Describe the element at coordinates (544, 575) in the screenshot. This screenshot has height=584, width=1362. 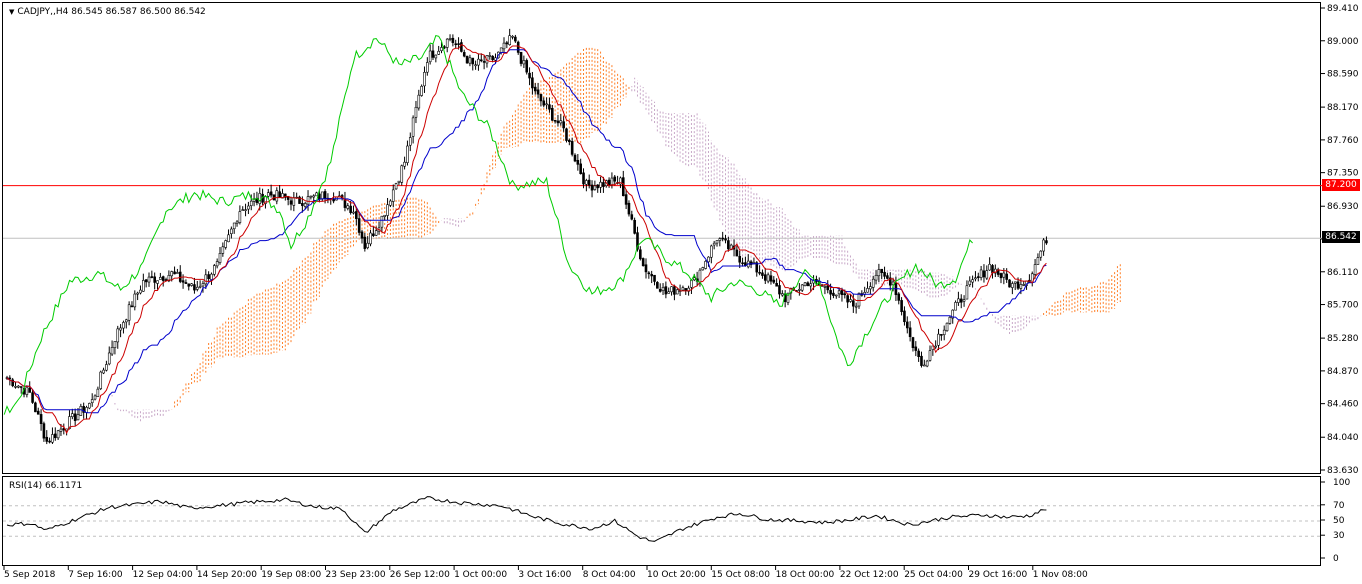
I see `time-tick-label: 3 Oct 16:00` at that location.